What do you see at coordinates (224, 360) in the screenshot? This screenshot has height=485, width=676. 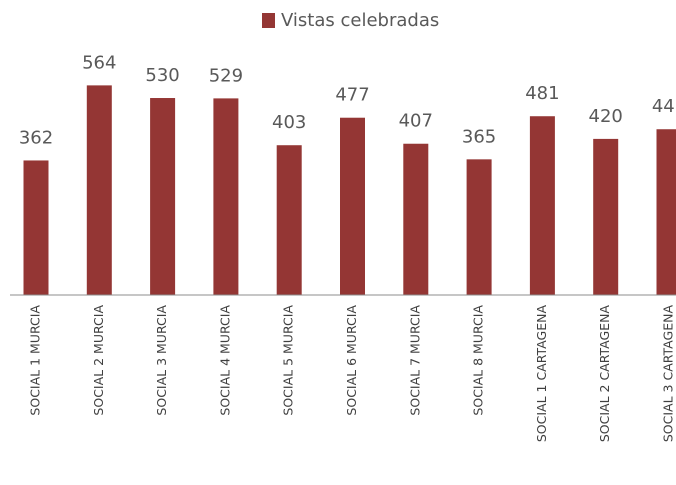 I see `x-tick-label: SOCIAL 4 MURCIA` at bounding box center [224, 360].